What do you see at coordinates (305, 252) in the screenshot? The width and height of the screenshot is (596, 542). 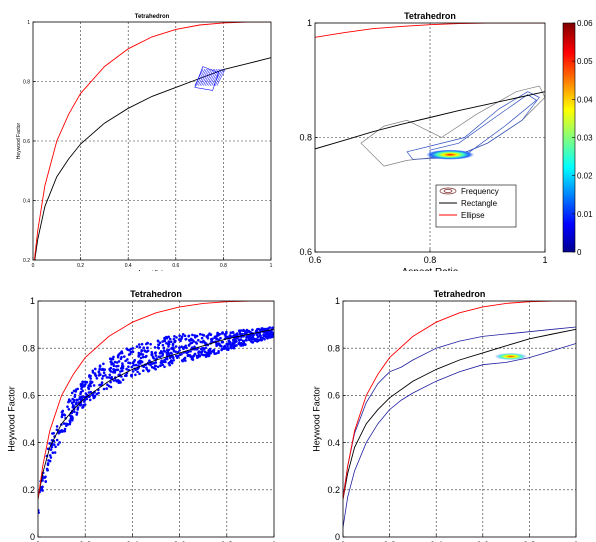 I see `y-tick-label: 0.6` at bounding box center [305, 252].